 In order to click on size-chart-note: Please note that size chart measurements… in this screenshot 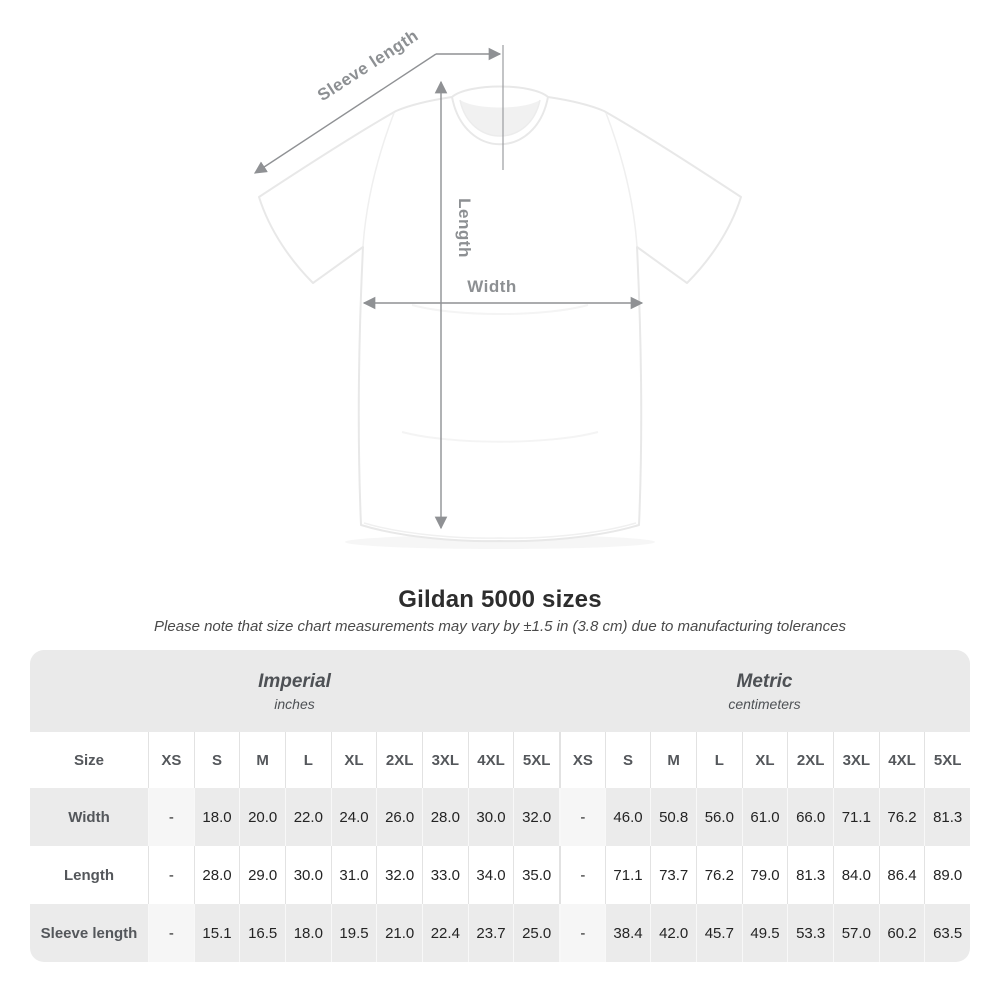, I will do `click(500, 626)`.